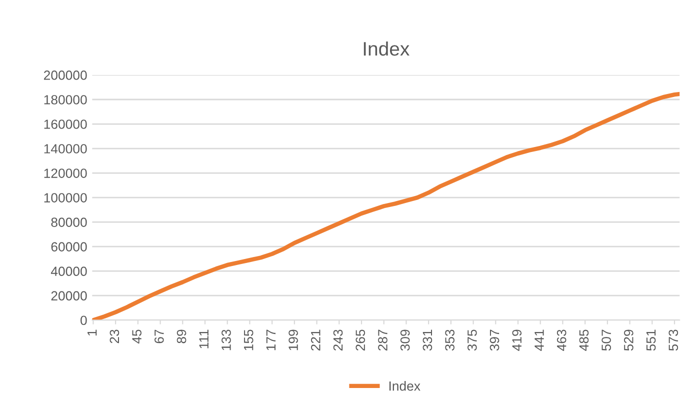 The height and width of the screenshot is (412, 683). I want to click on y-tick-label: 120000, so click(65, 173).